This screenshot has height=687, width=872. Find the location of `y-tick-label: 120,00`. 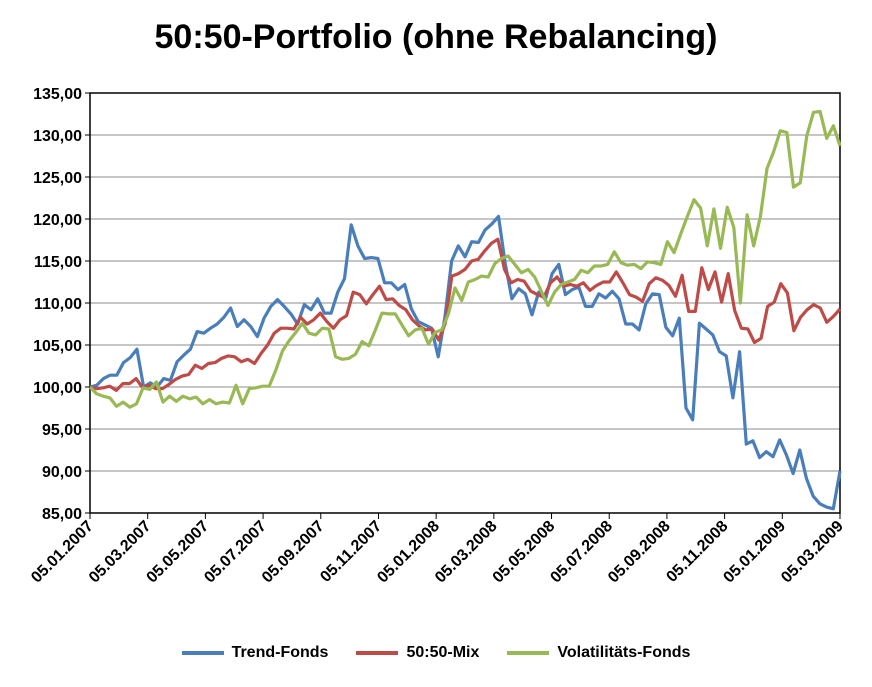

y-tick-label: 120,00 is located at coordinates (57, 220).